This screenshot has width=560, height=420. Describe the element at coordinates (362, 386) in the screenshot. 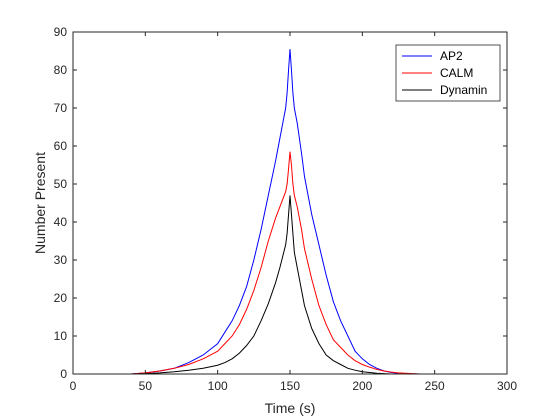

I see `x-tick-label: 200` at that location.